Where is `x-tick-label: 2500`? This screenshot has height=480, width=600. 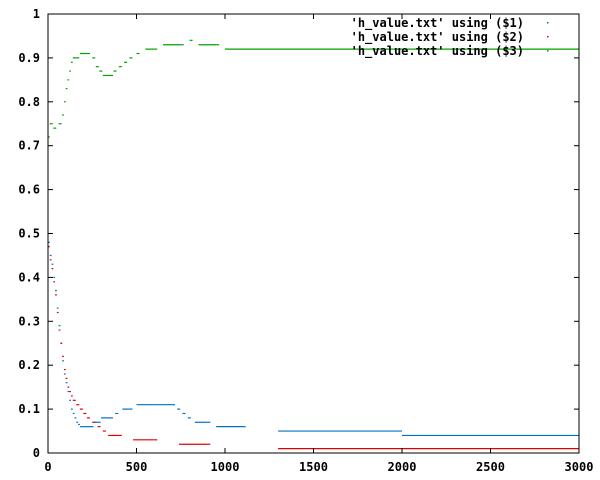
x-tick-label: 2500 is located at coordinates (490, 467).